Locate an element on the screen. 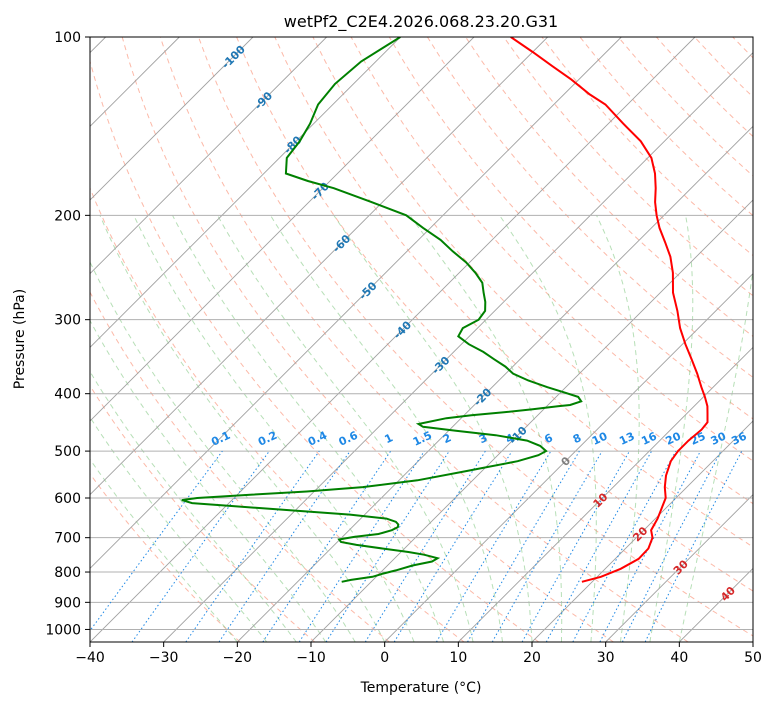 Image resolution: width=775 pixels, height=708 pixels. chart-title: wetPf2_C2E4.2026.068.23.20.G31 is located at coordinates (421, 22).